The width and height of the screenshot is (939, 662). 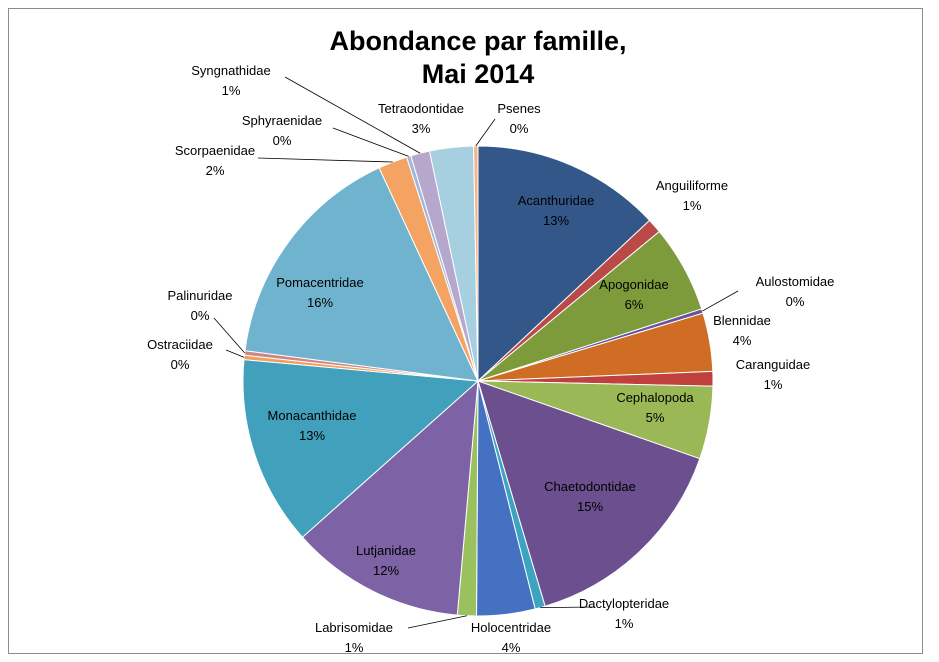 I want to click on pie-slice-chaetodontidae, so click(x=589, y=493).